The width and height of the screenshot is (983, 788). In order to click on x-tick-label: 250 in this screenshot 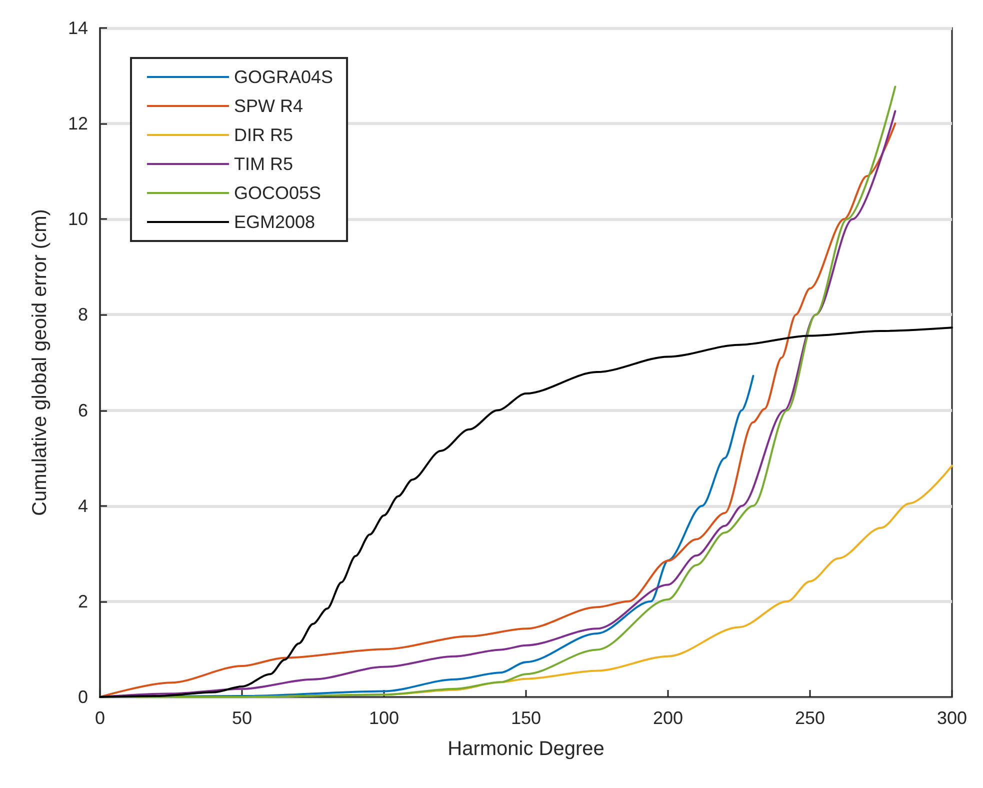, I will do `click(810, 718)`.